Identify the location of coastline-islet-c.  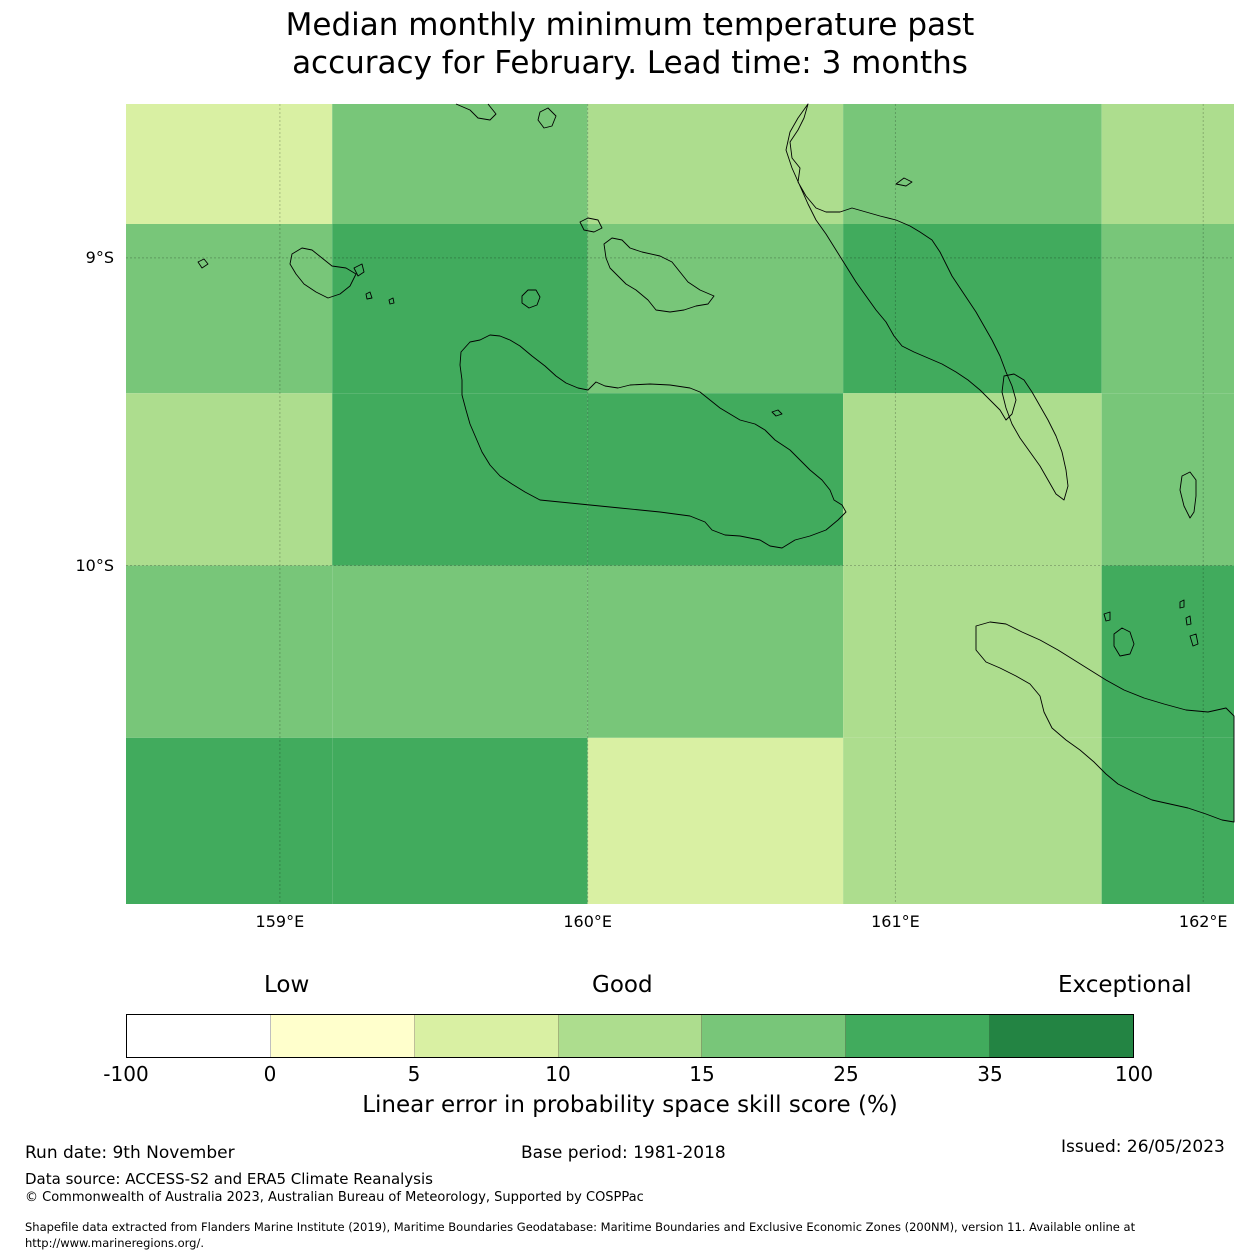
(369, 295).